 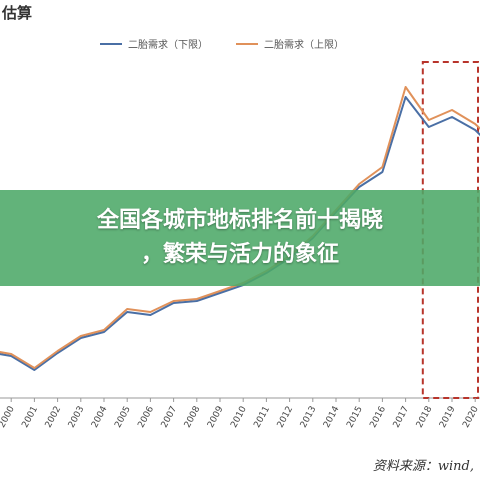 I want to click on x-tick-label: 2003, so click(x=77, y=417).